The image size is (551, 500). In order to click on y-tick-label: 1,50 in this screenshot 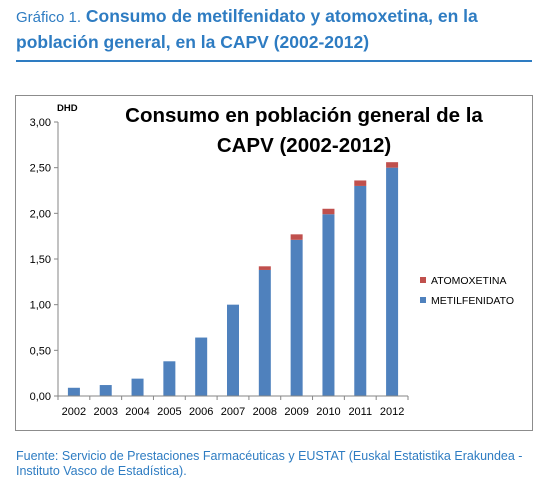, I will do `click(40, 260)`.